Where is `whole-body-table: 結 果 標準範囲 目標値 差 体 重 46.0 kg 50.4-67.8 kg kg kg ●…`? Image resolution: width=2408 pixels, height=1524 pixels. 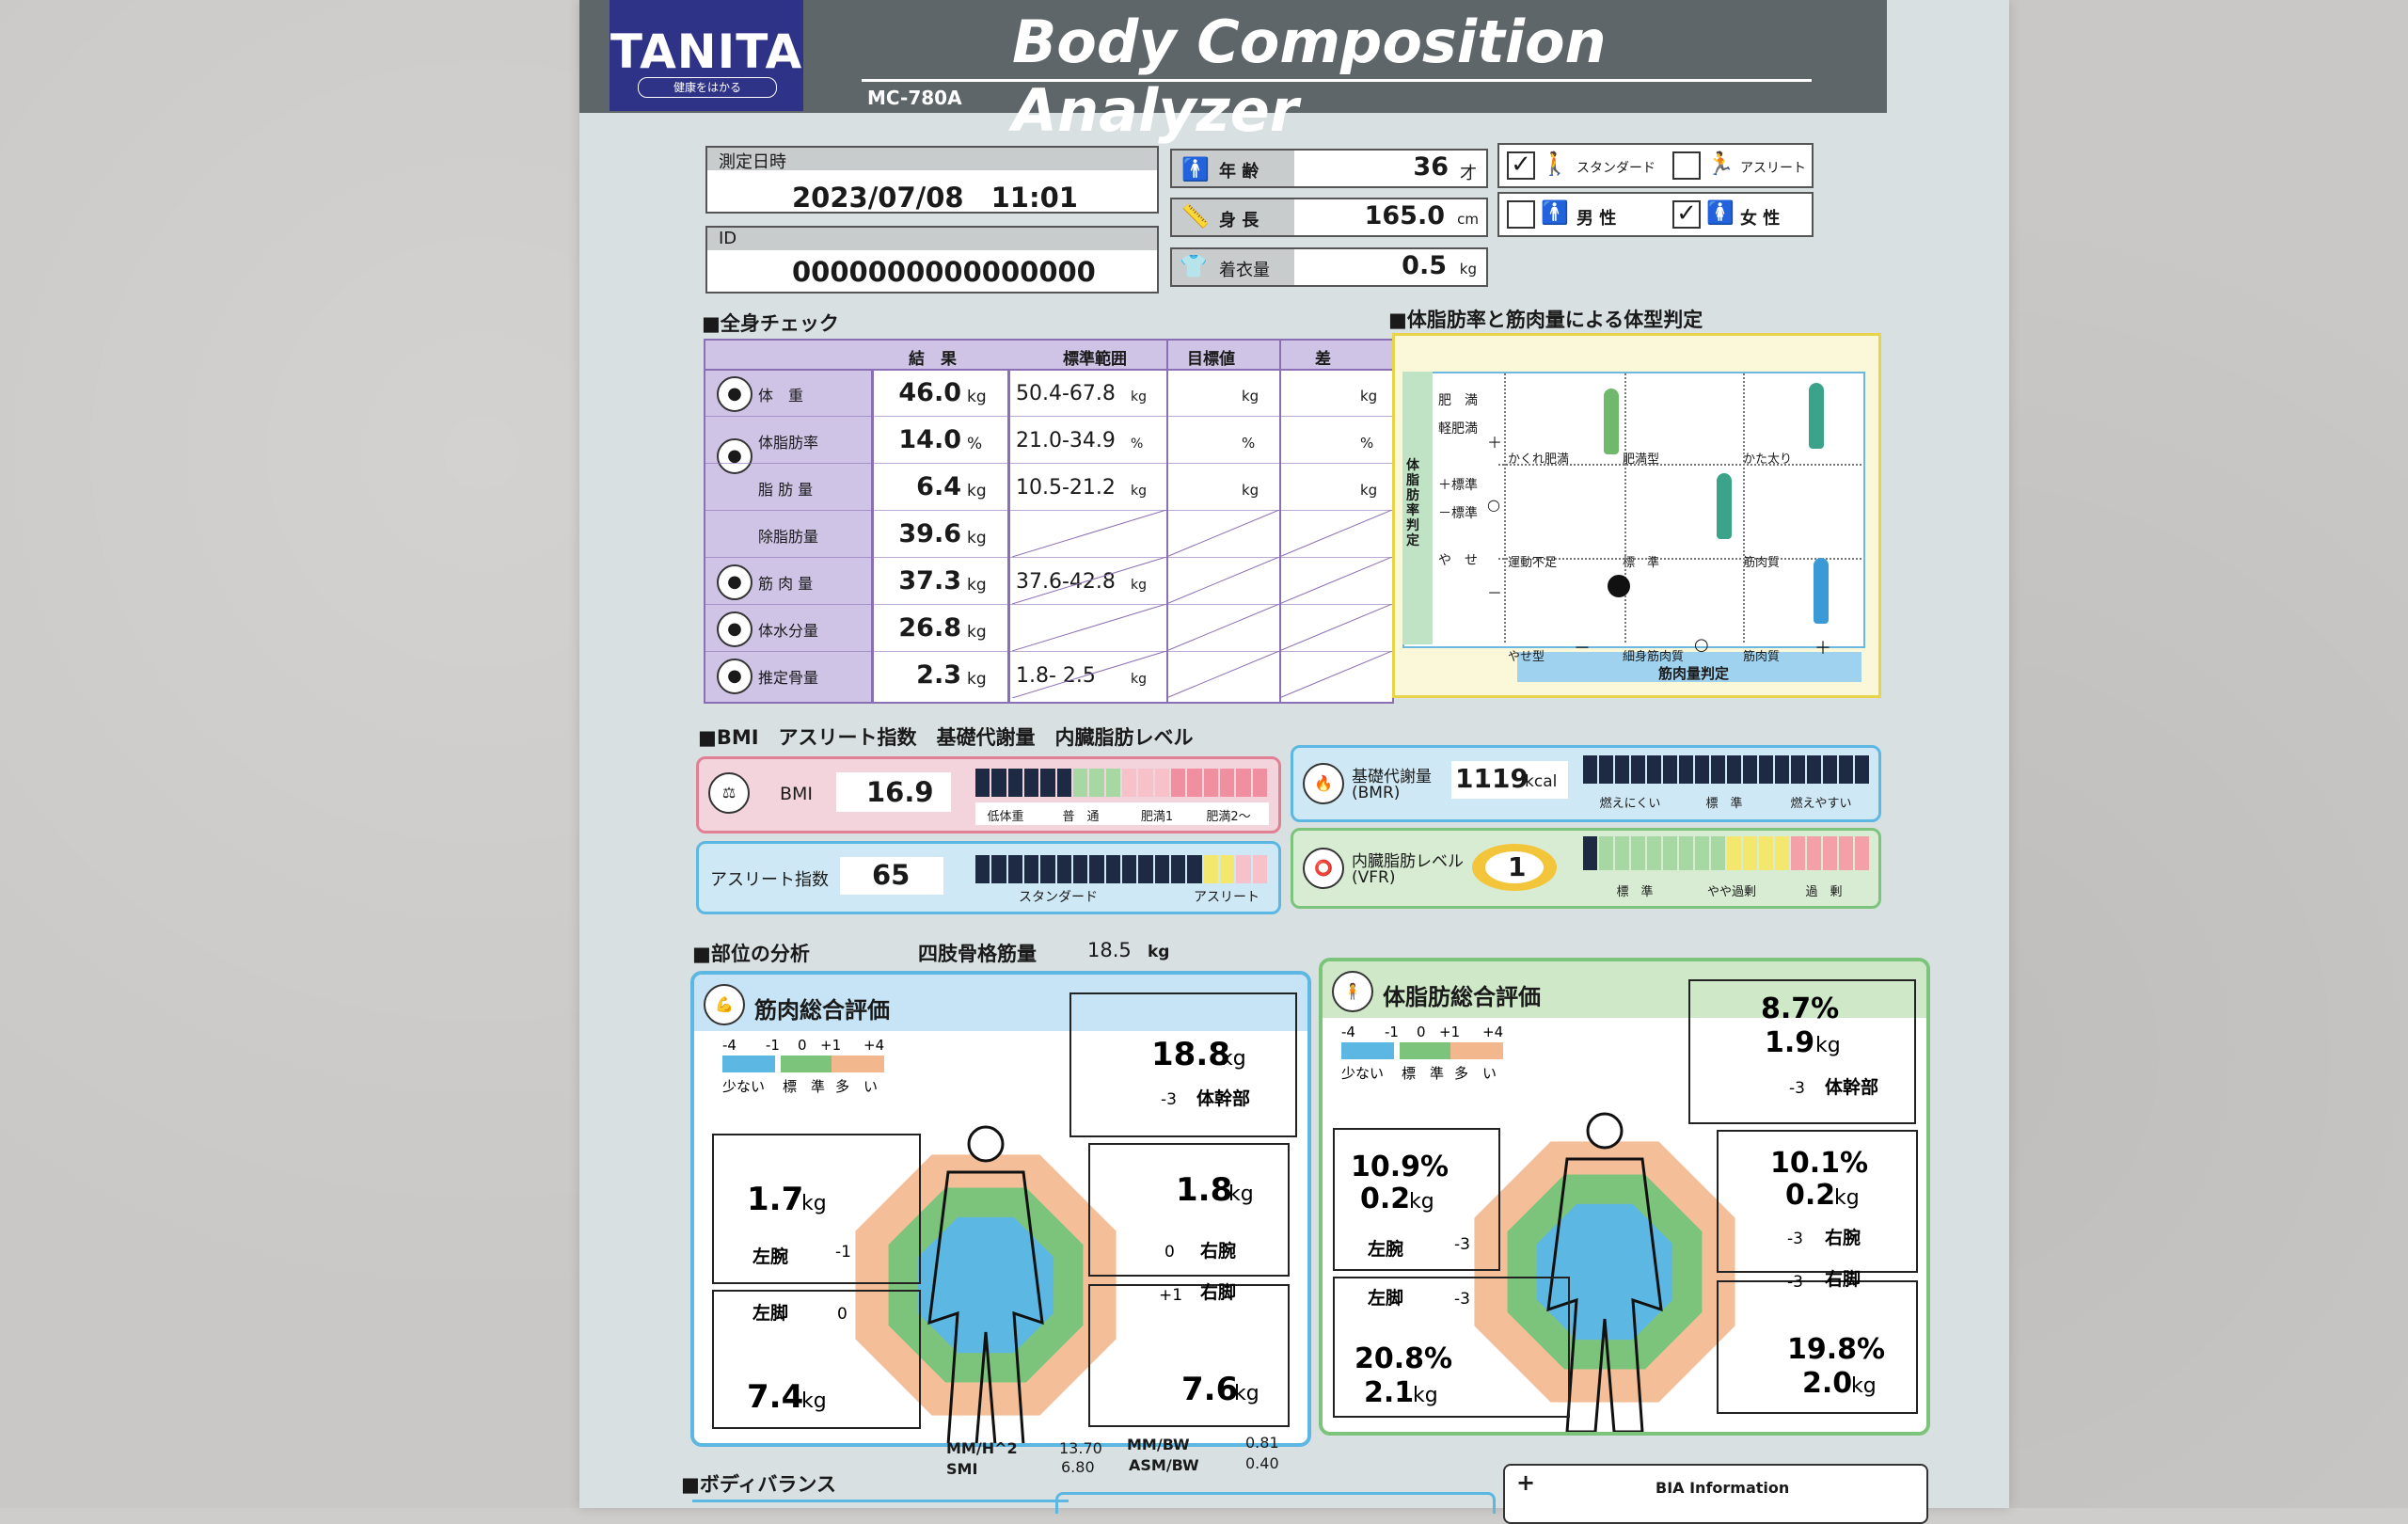
whole-body-table: 結 果 標準範囲 目標値 差 体 重 46.0 kg 50.4-67.8 kg kg kg ●… is located at coordinates (1049, 521).